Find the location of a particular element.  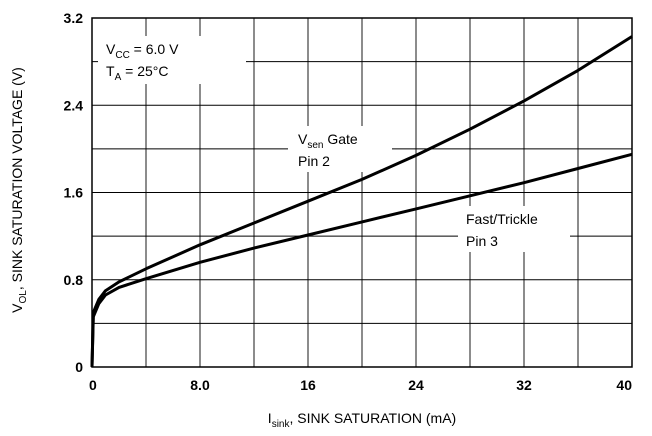

x-tick-label: 40 is located at coordinates (624, 385).